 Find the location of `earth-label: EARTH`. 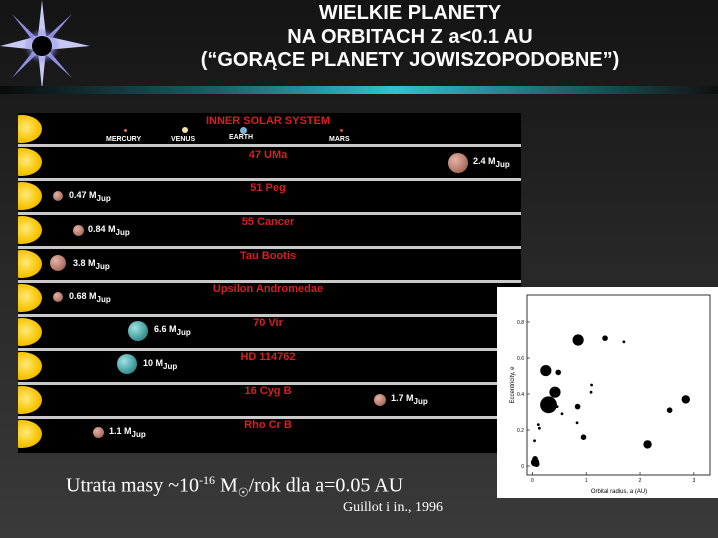

earth-label: EARTH is located at coordinates (241, 137).